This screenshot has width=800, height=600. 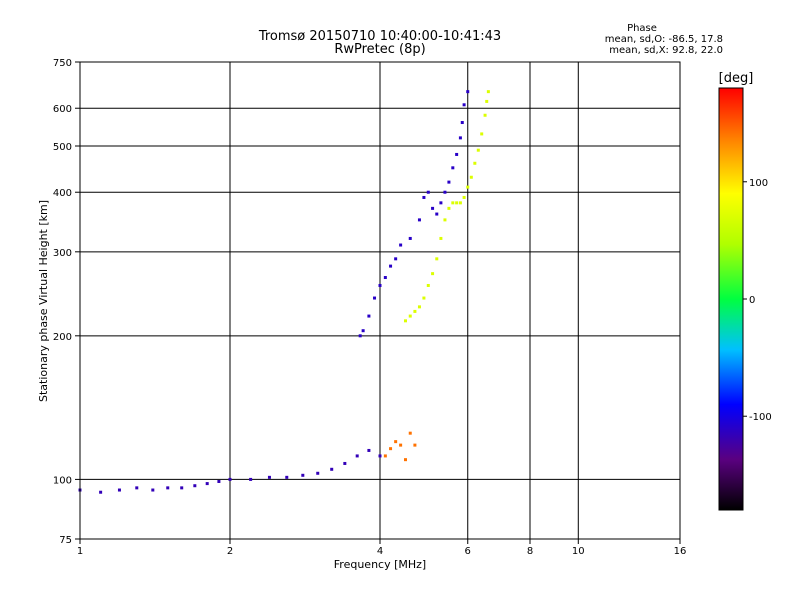 What do you see at coordinates (642, 28) in the screenshot?
I see `stats-heading: Phase` at bounding box center [642, 28].